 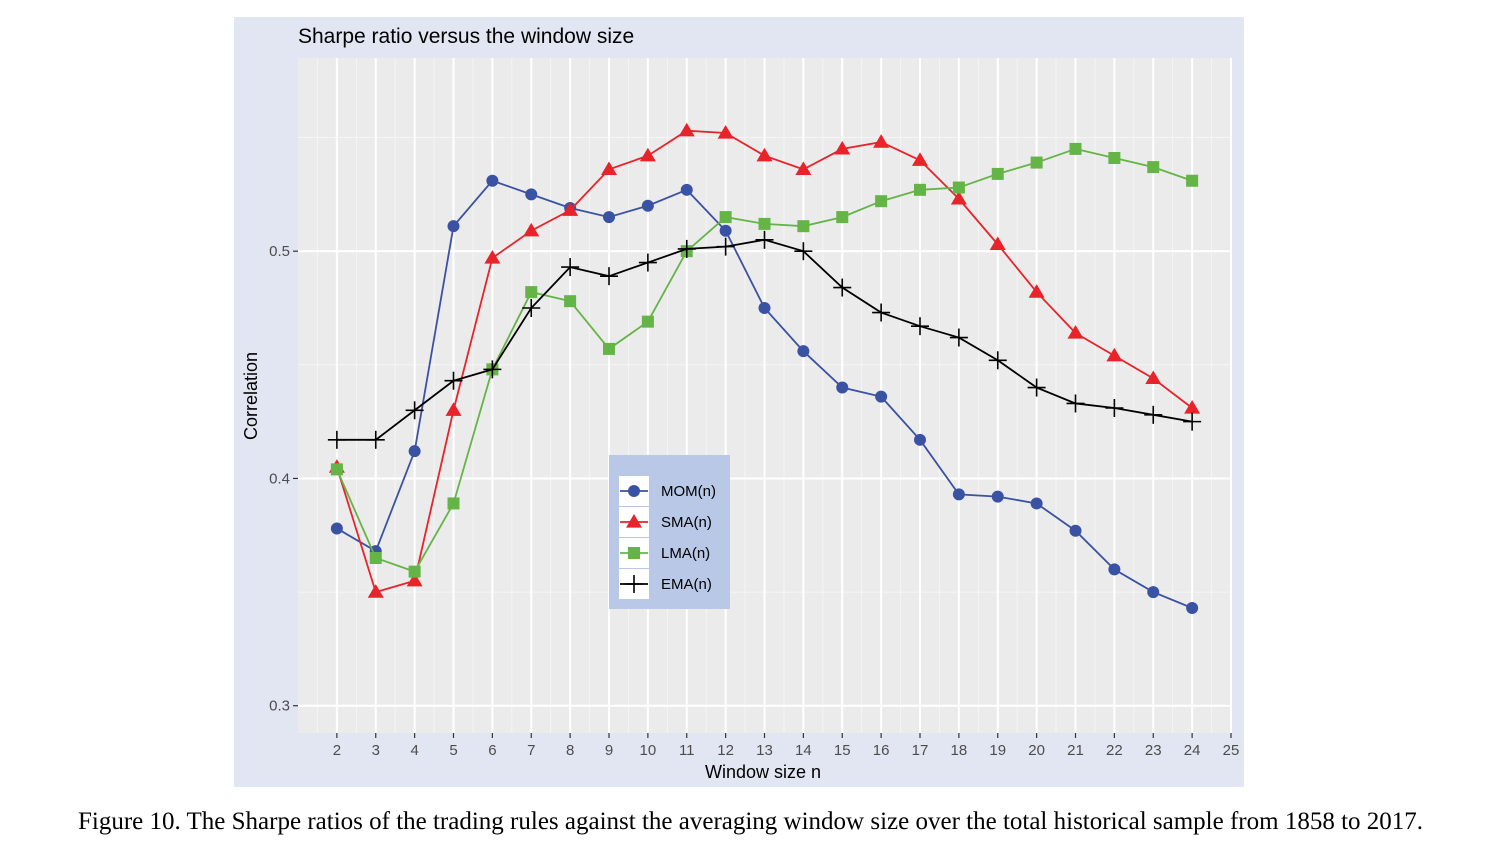 I want to click on legend-label-sma: SMA(n), so click(x=686, y=522).